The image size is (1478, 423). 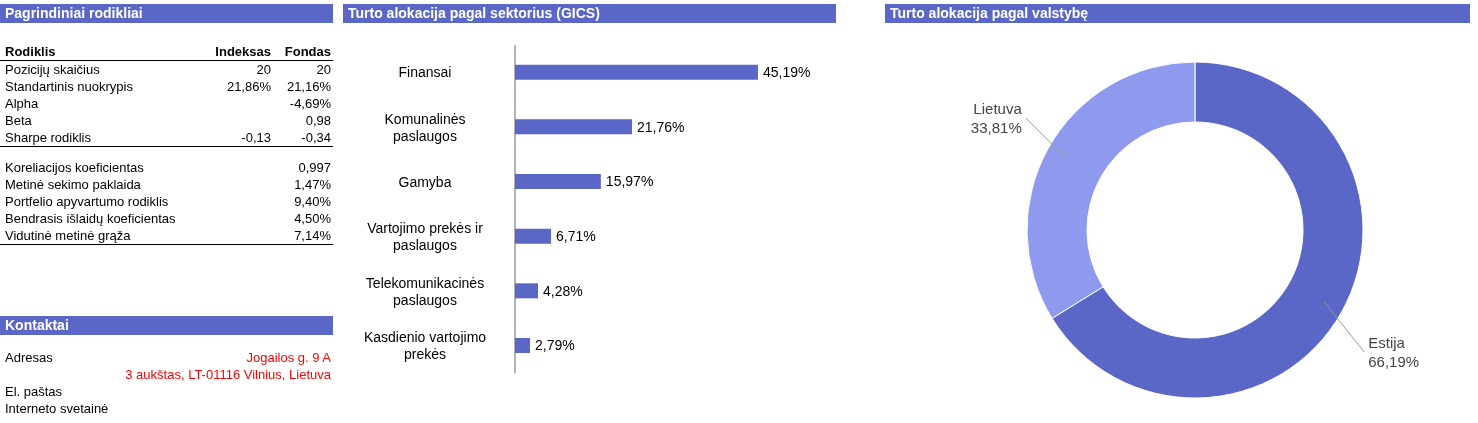 What do you see at coordinates (425, 181) in the screenshot?
I see `y-tick-label: Gamyba` at bounding box center [425, 181].